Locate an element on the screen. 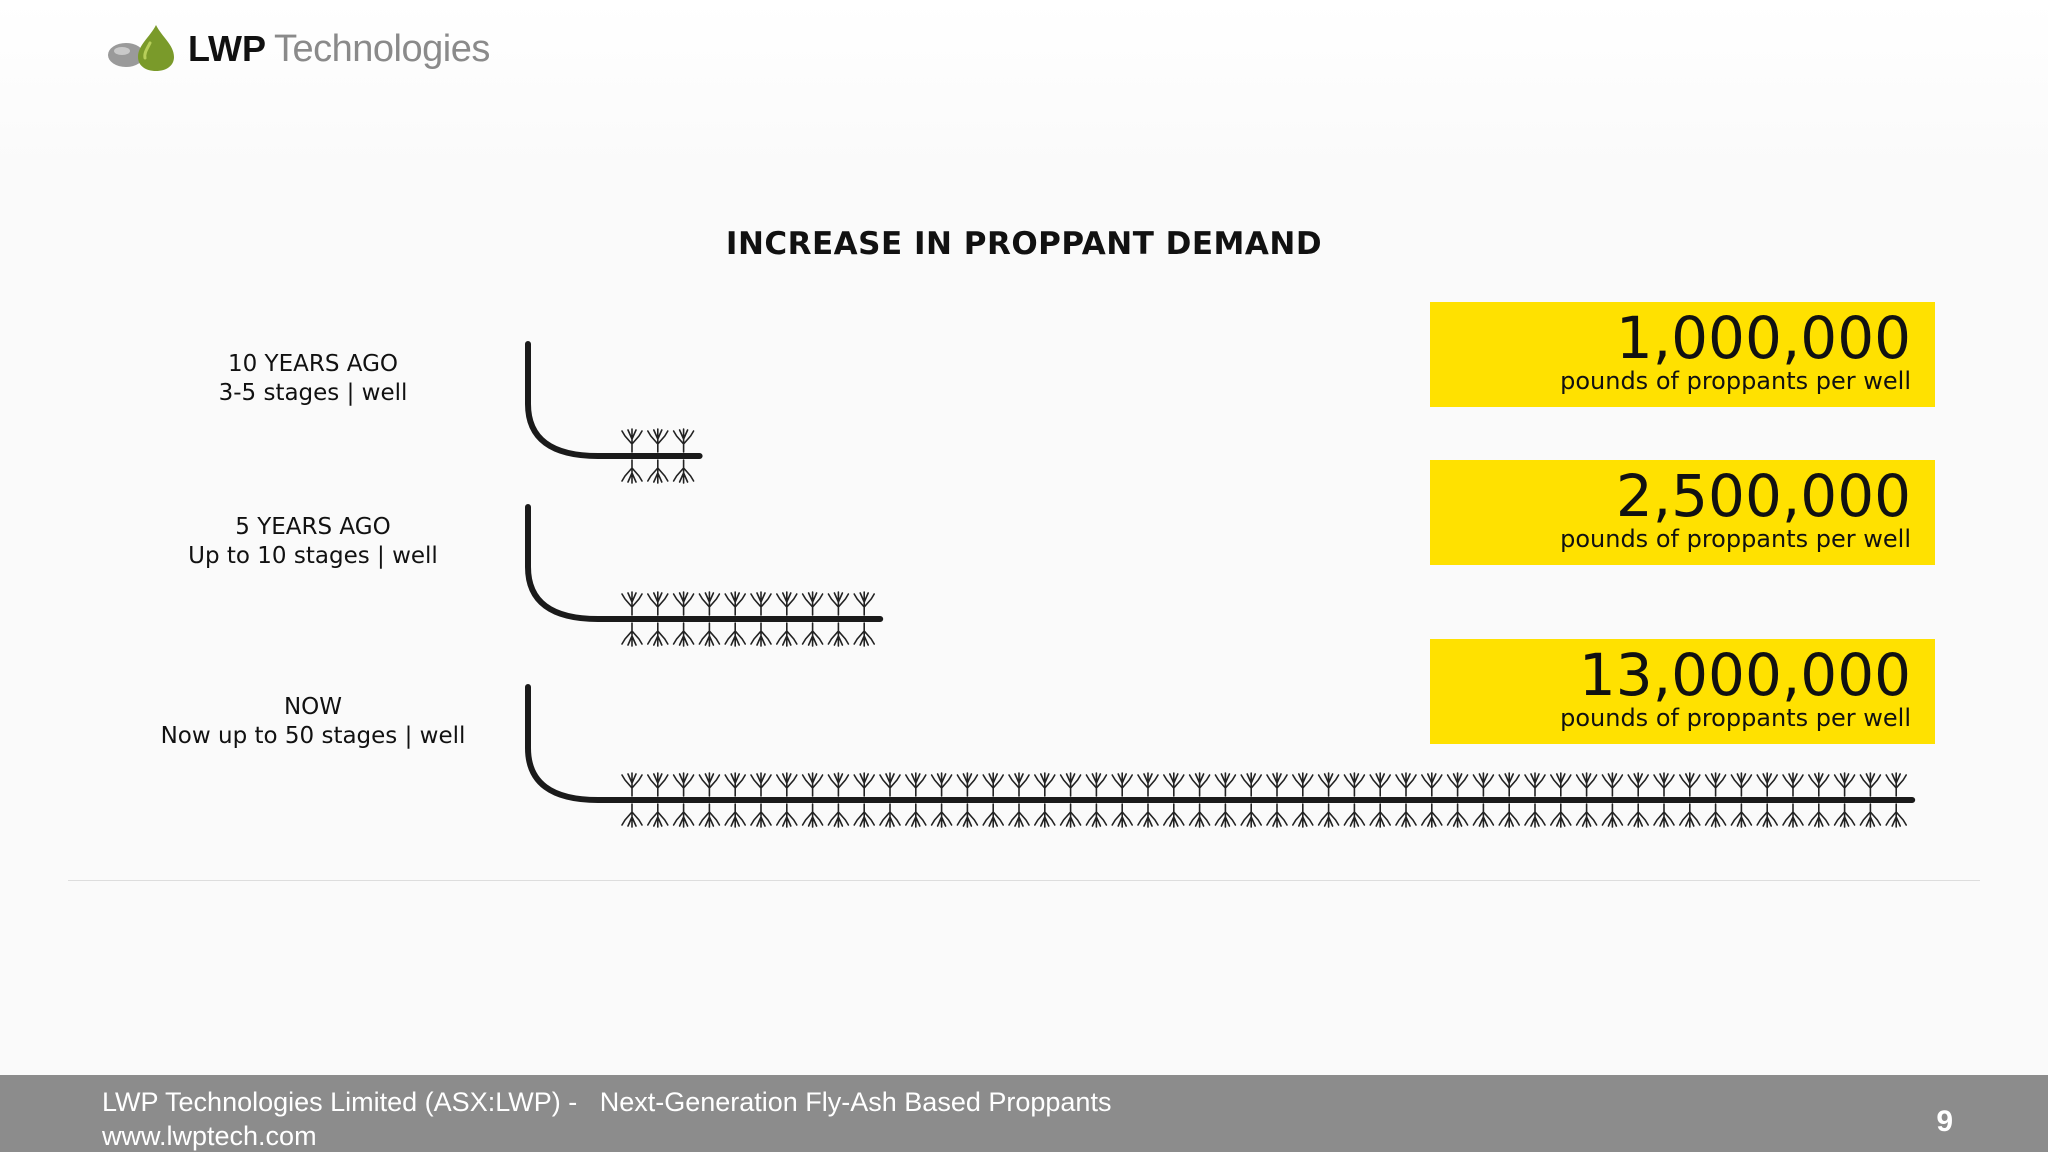 The width and height of the screenshot is (2048, 1152). content-divider is located at coordinates (1024, 880).